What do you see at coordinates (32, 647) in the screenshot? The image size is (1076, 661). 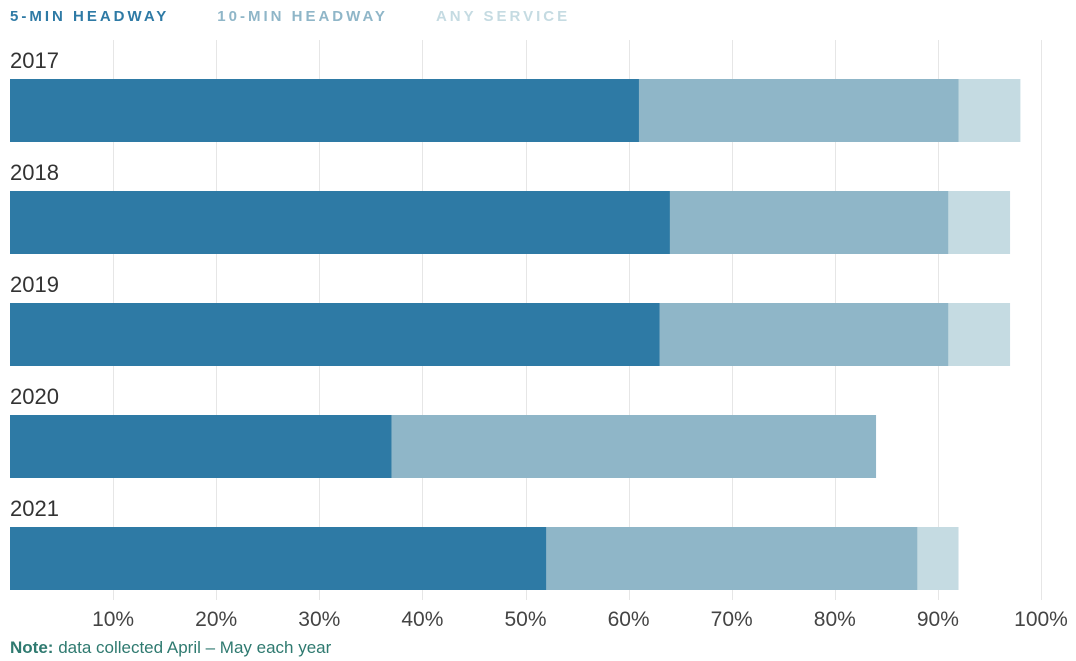 I see `note-label: Note:` at bounding box center [32, 647].